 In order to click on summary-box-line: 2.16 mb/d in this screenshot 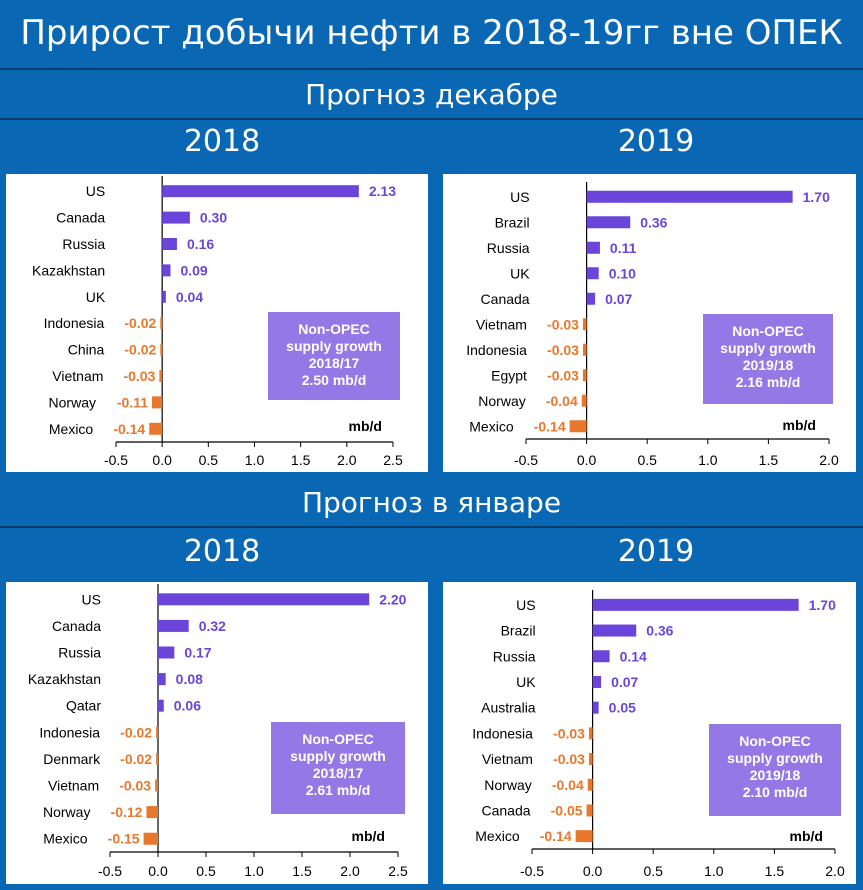, I will do `click(768, 382)`.